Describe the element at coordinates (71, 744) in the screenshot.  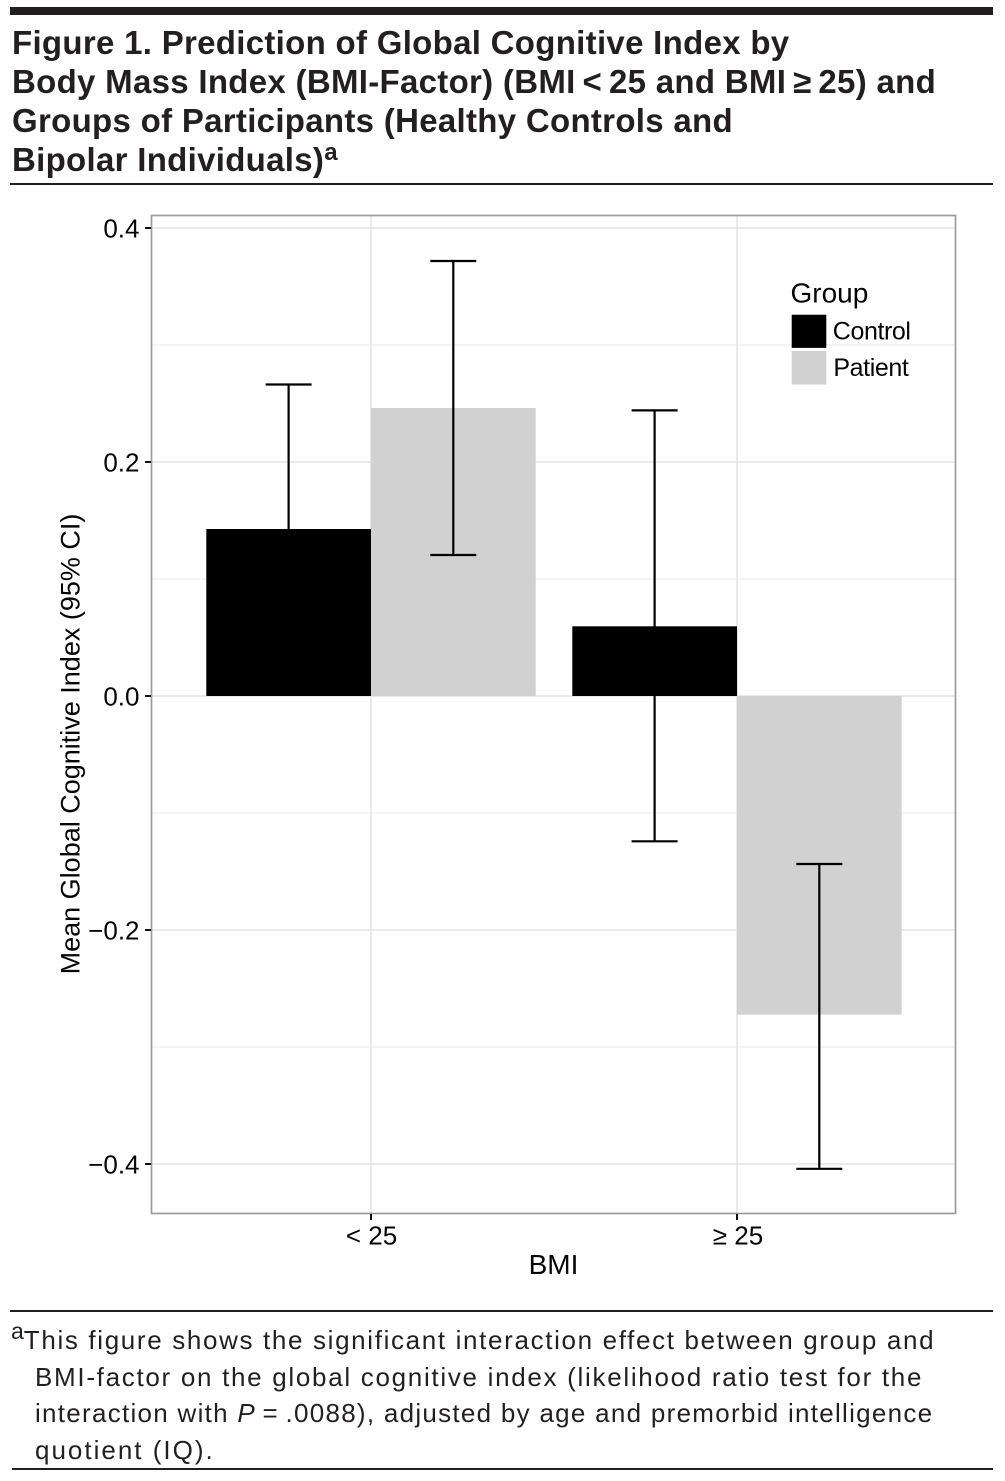
I see `svg-text:Mean Global Cognitive Index (9: Mean Global Cognitive Index (95% CI)` at that location.